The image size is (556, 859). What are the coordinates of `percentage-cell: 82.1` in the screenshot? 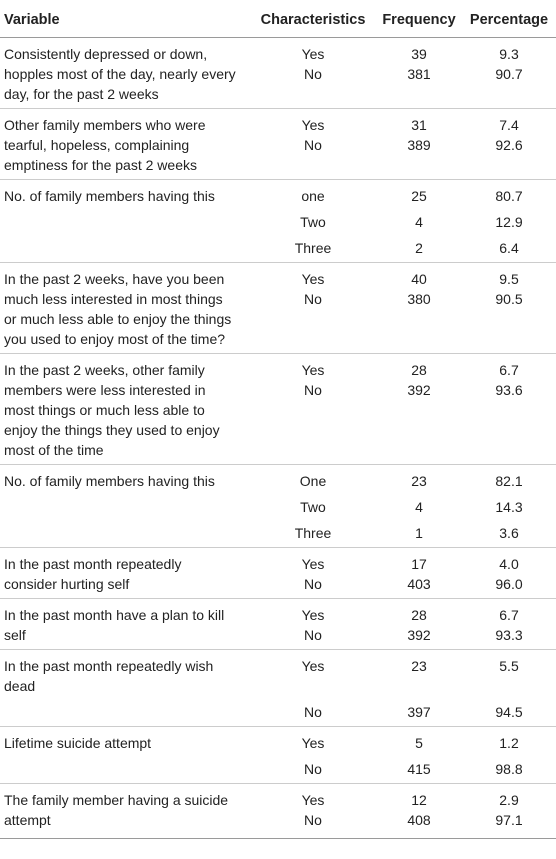 It's located at (509, 479).